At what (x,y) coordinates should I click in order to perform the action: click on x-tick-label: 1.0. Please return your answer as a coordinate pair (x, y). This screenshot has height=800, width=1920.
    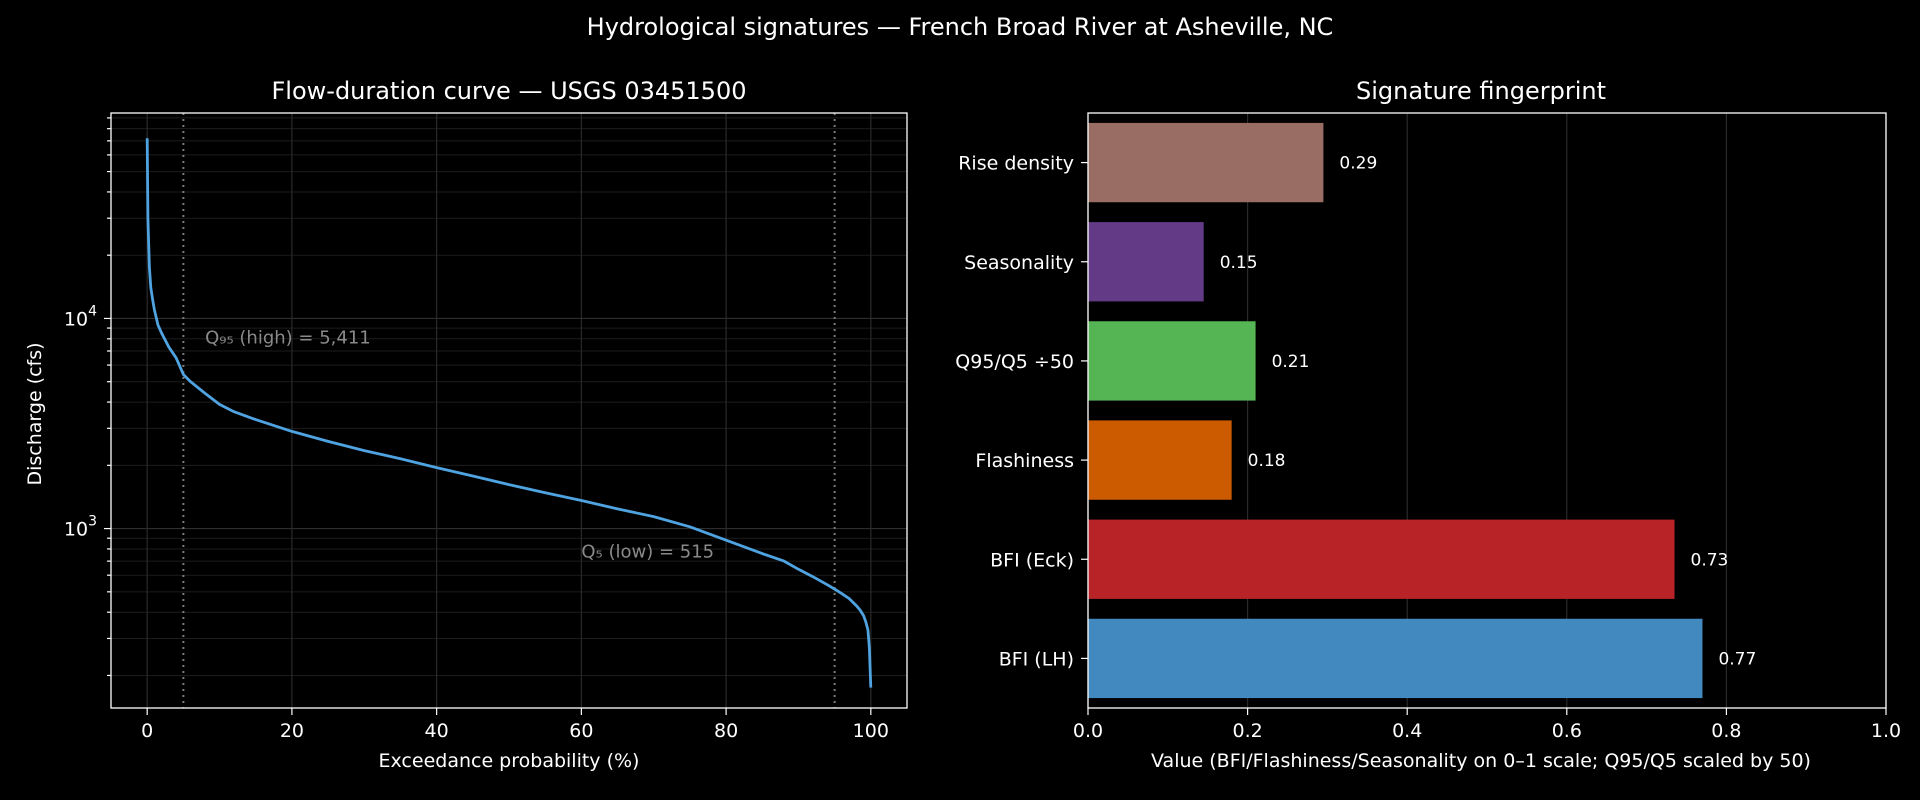
    Looking at the image, I should click on (1886, 731).